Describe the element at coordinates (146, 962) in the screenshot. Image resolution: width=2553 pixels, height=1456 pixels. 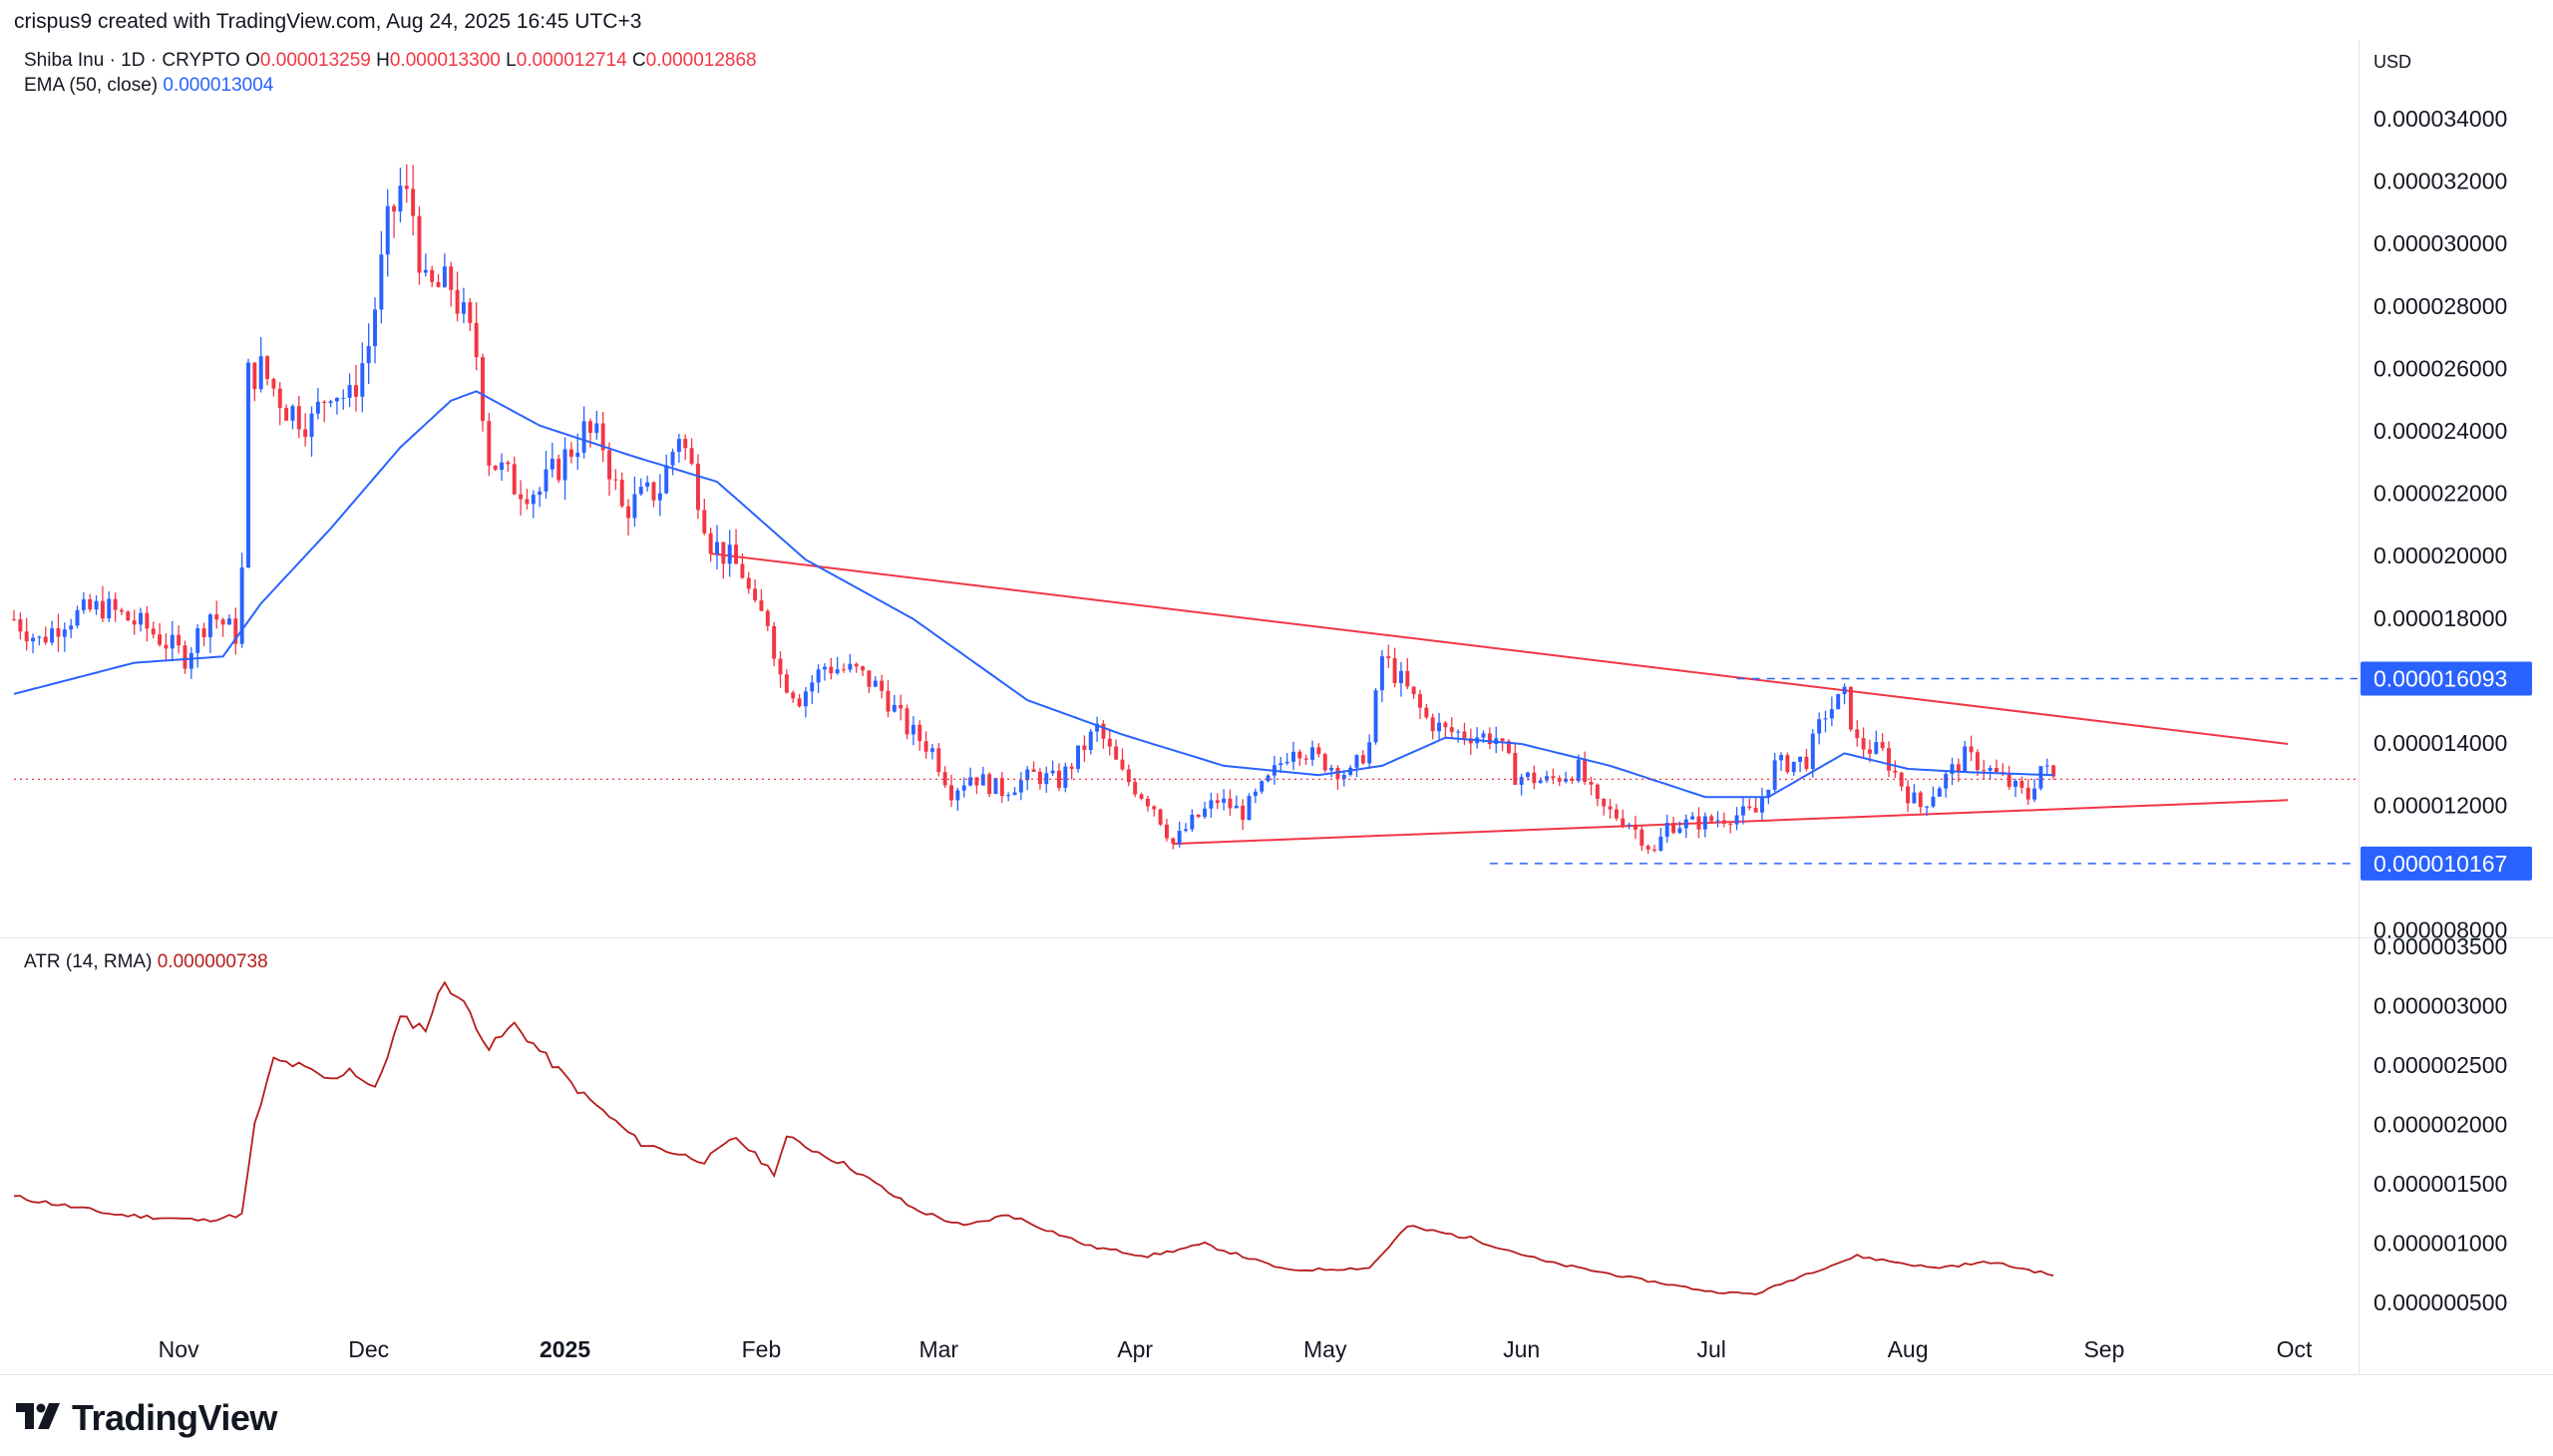
I see `atr-legend: ATR (14, RMA) 0.000000738` at that location.